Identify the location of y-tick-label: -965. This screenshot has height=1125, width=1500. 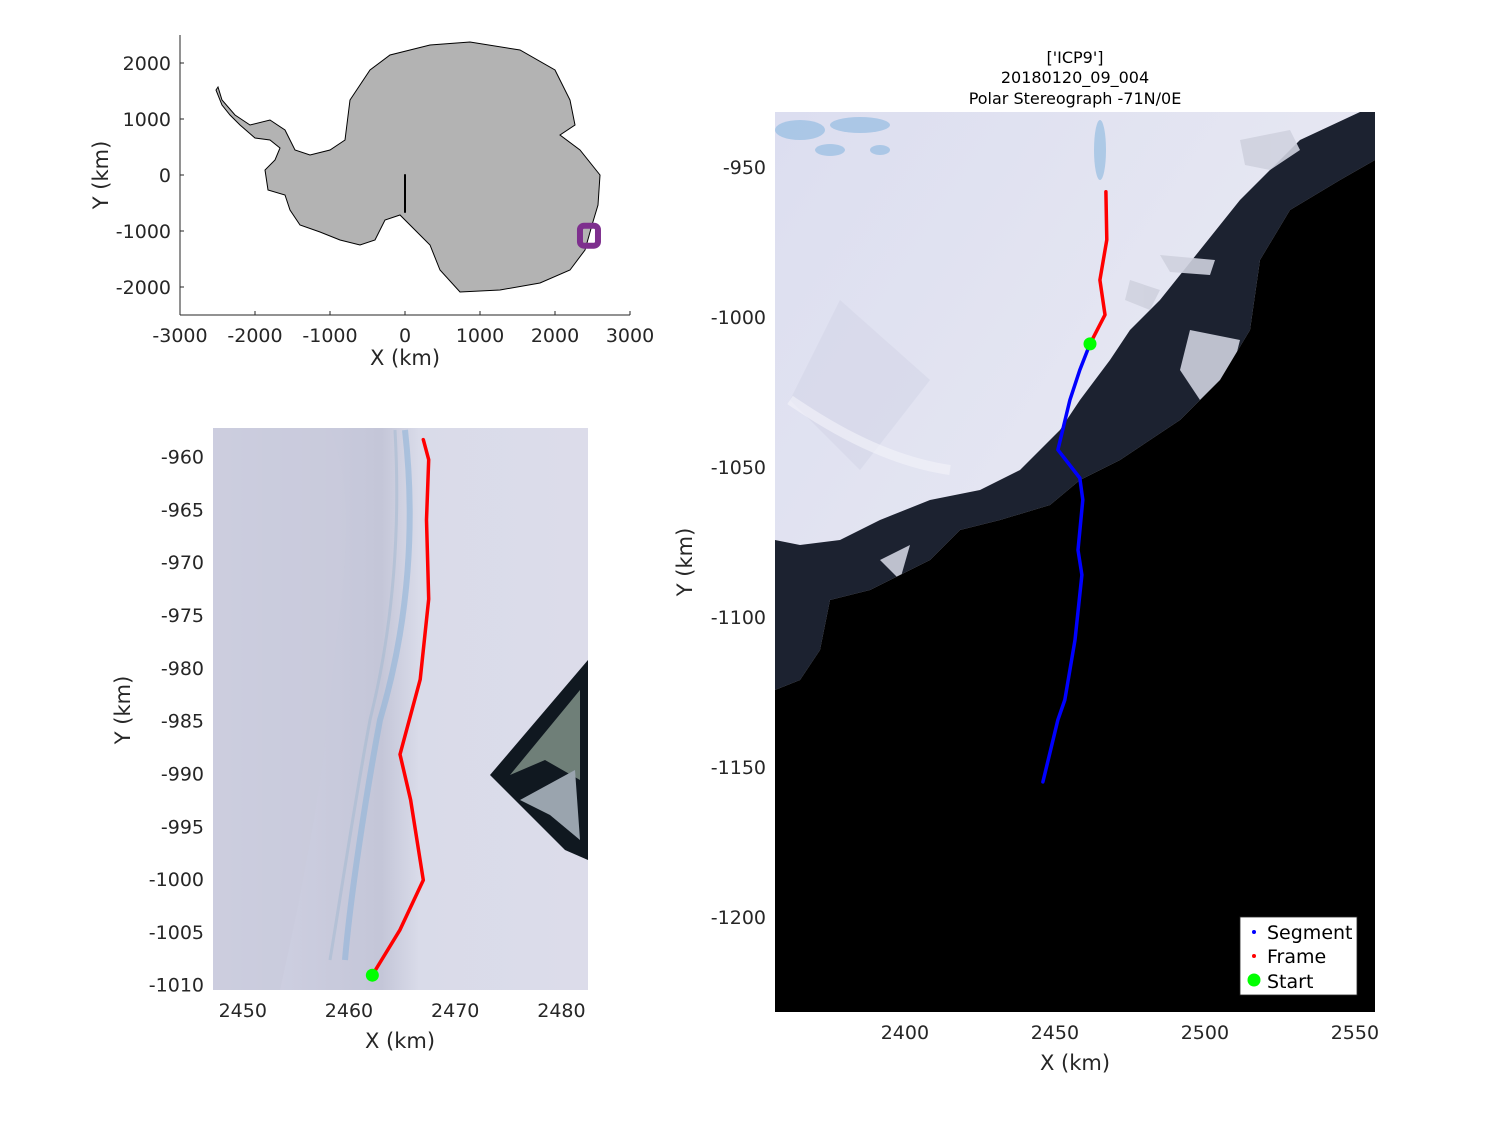
(182, 510).